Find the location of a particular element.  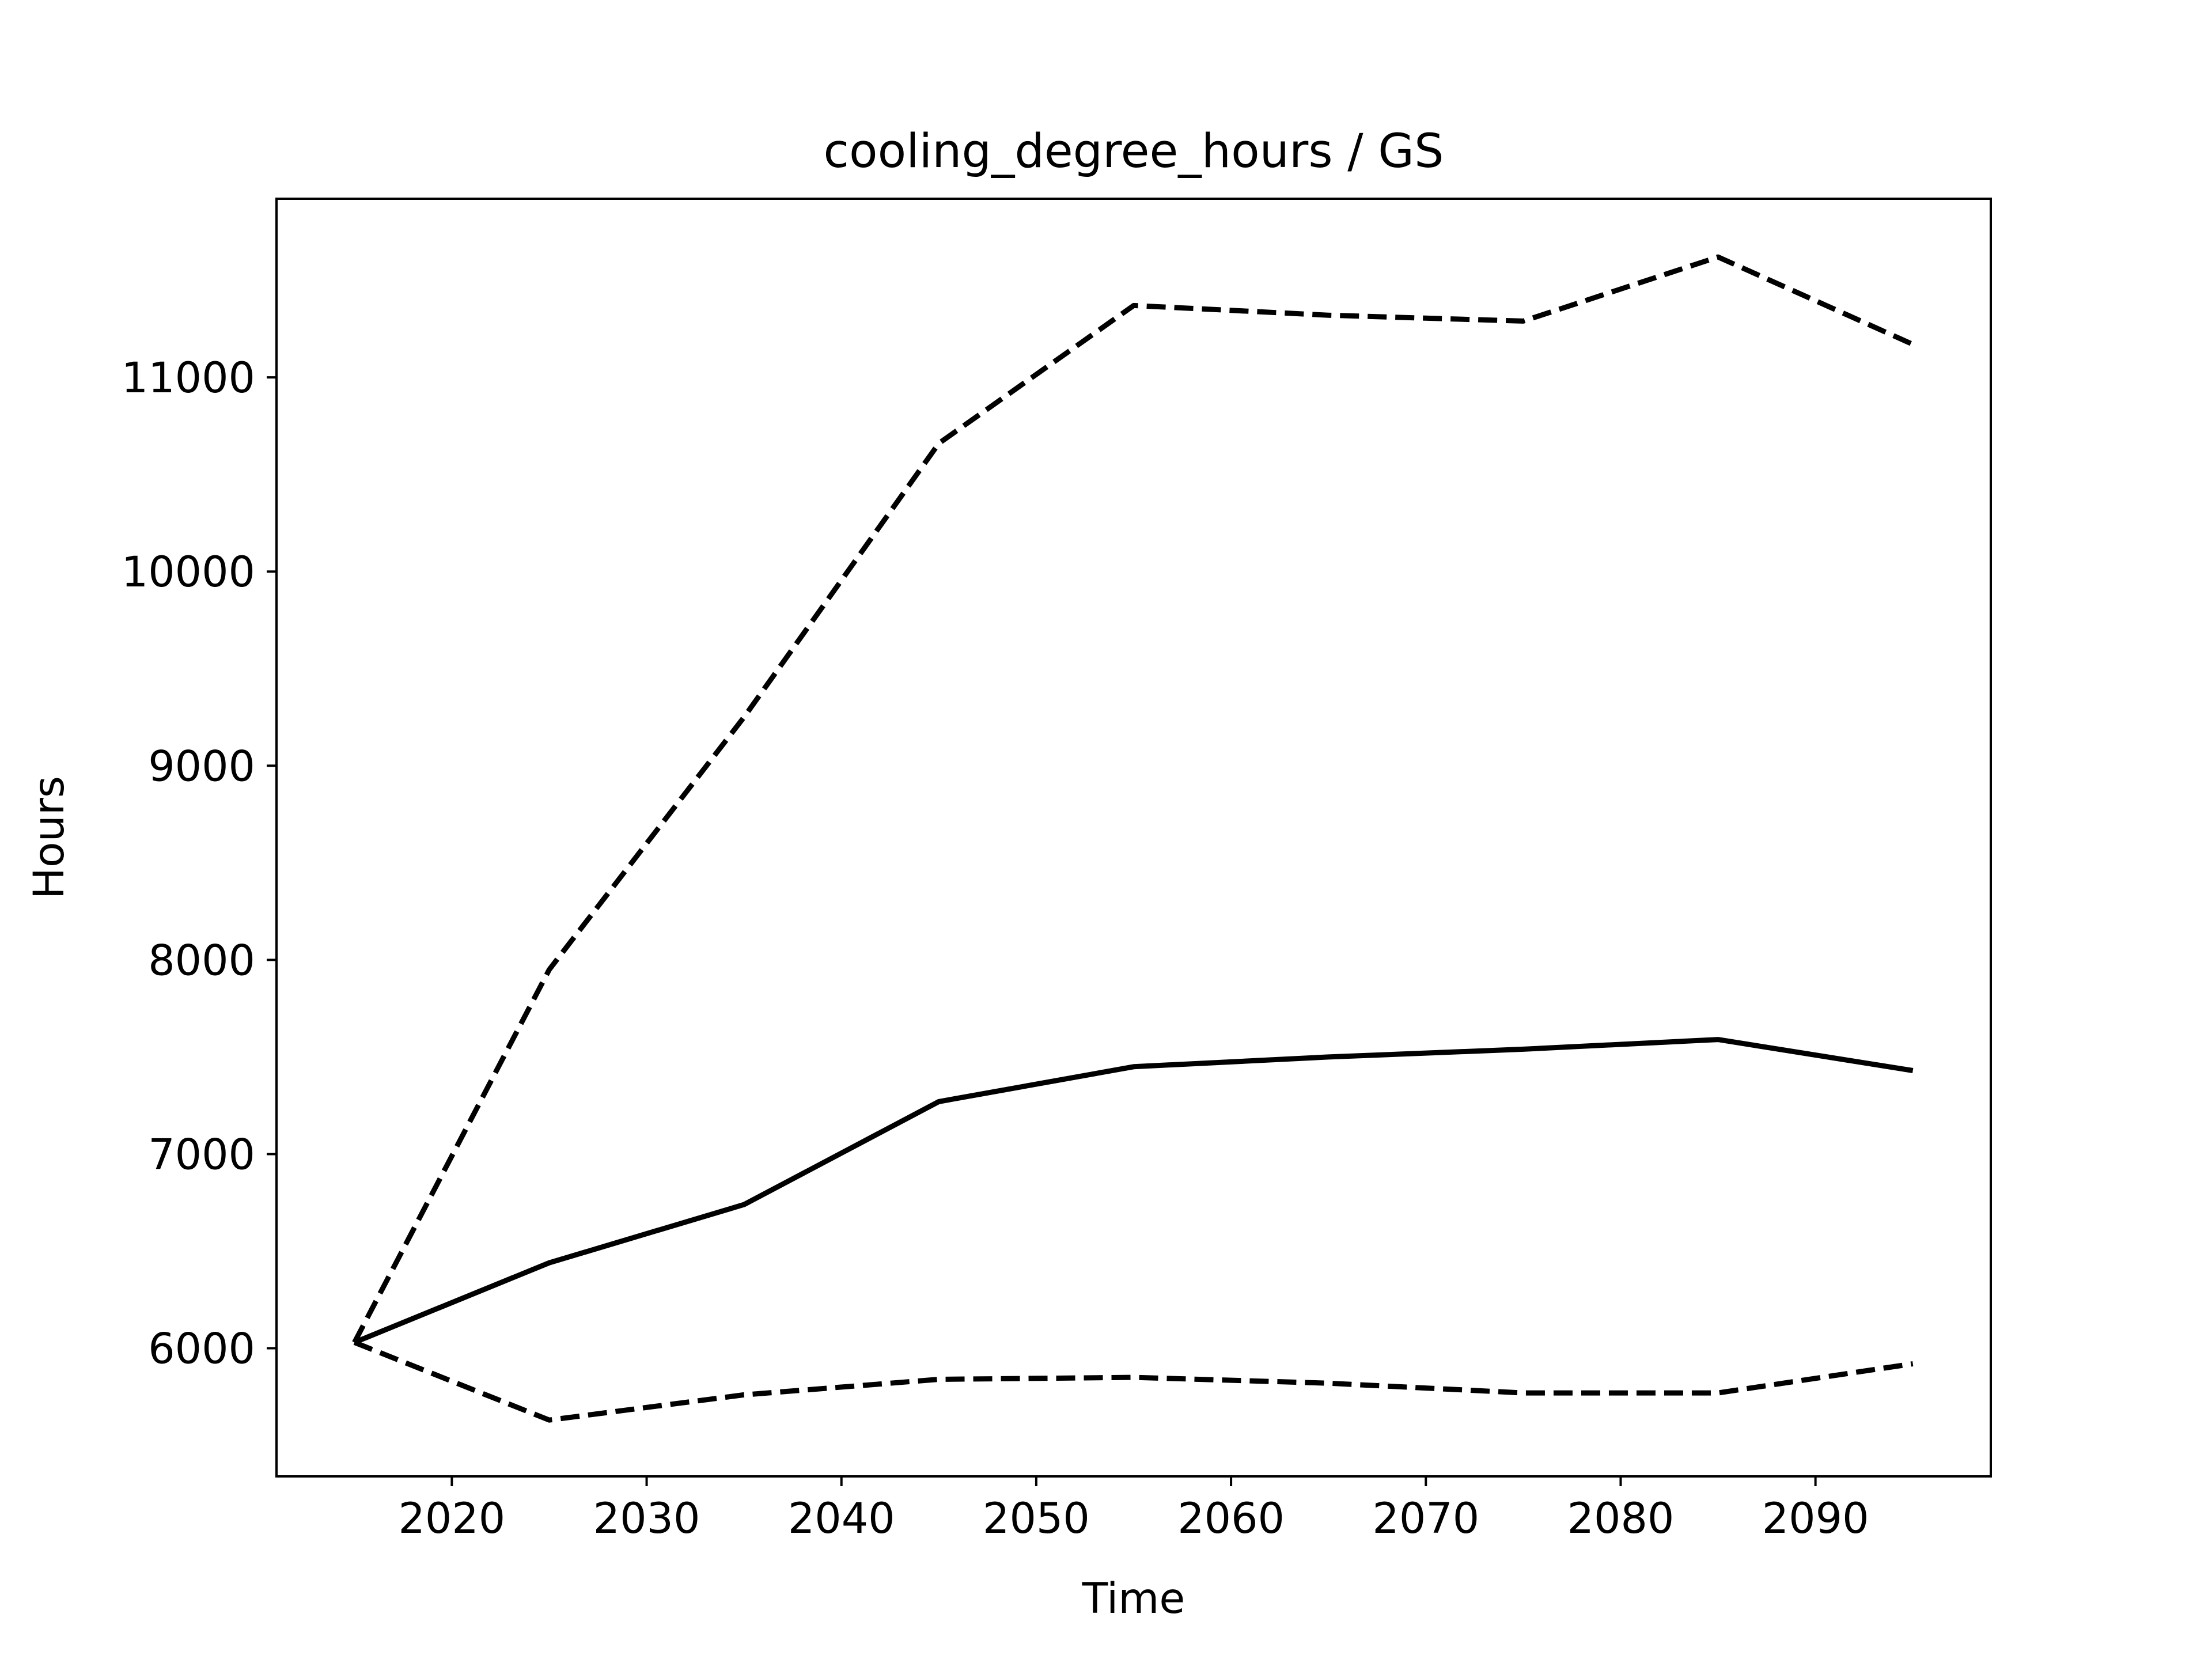

chart-title: cooling_degree_hours / GS is located at coordinates (1134, 151).